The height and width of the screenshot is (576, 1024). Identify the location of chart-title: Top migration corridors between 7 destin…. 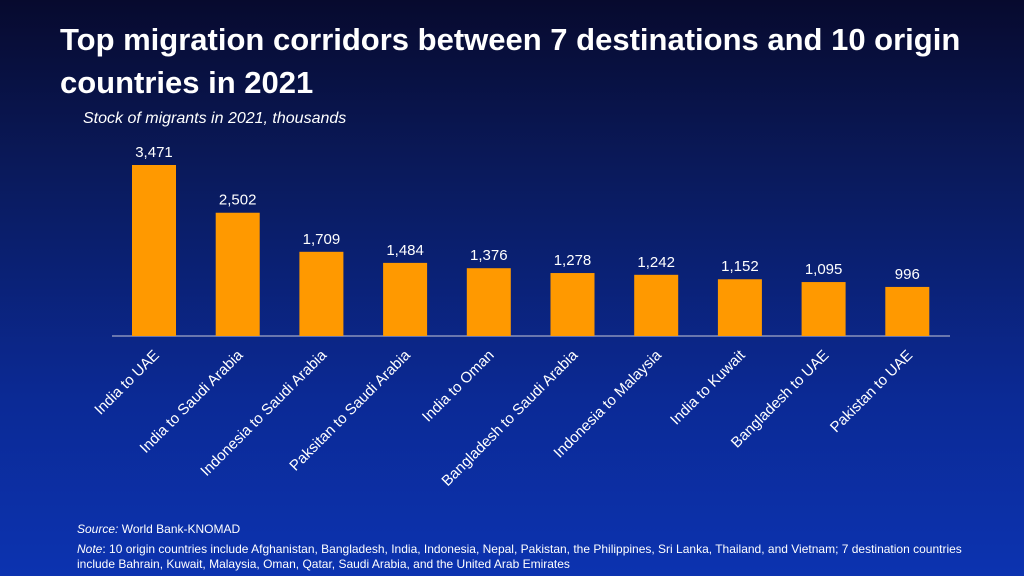
(510, 61).